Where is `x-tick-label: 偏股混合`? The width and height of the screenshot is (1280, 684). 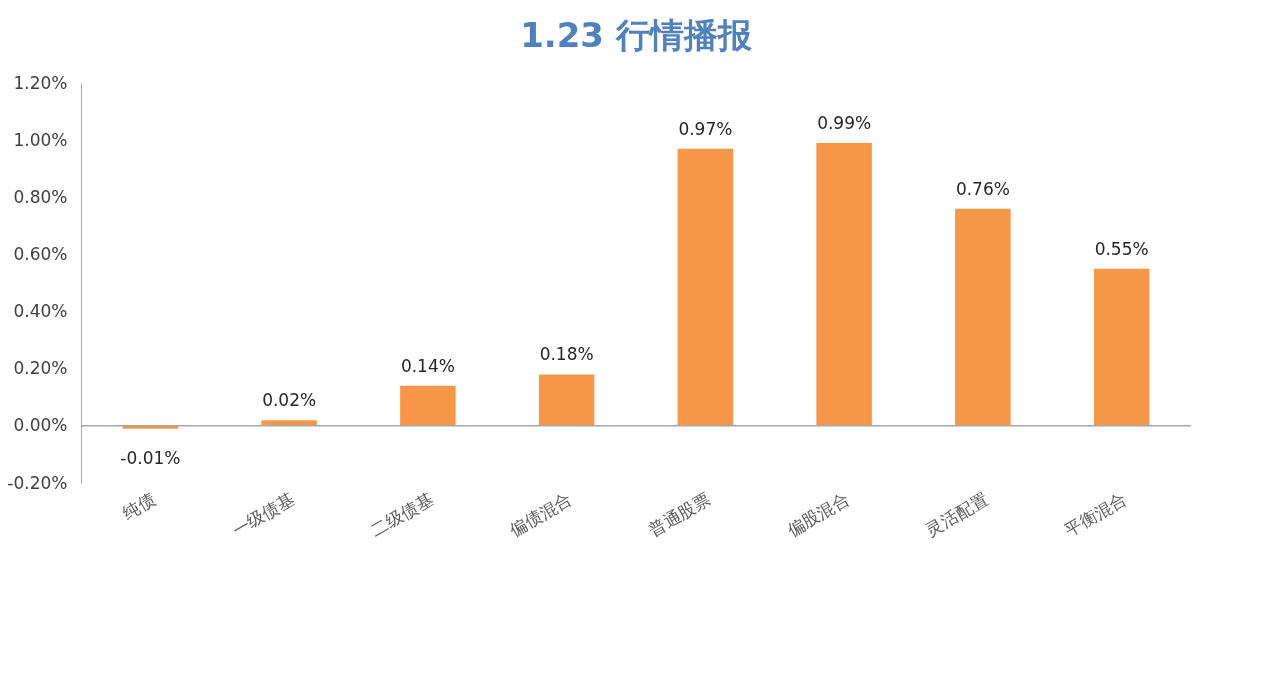
x-tick-label: 偏股混合 is located at coordinates (818, 514).